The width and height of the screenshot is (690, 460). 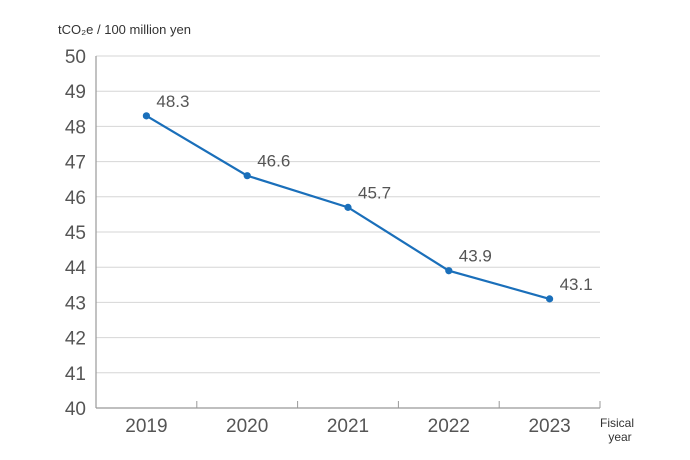 I want to click on data-label: 43.1, so click(x=576, y=284).